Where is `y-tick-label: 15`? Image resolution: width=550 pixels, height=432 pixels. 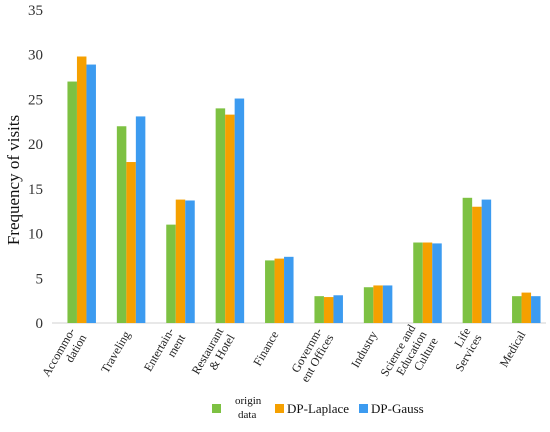
y-tick-label: 15 is located at coordinates (35, 190).